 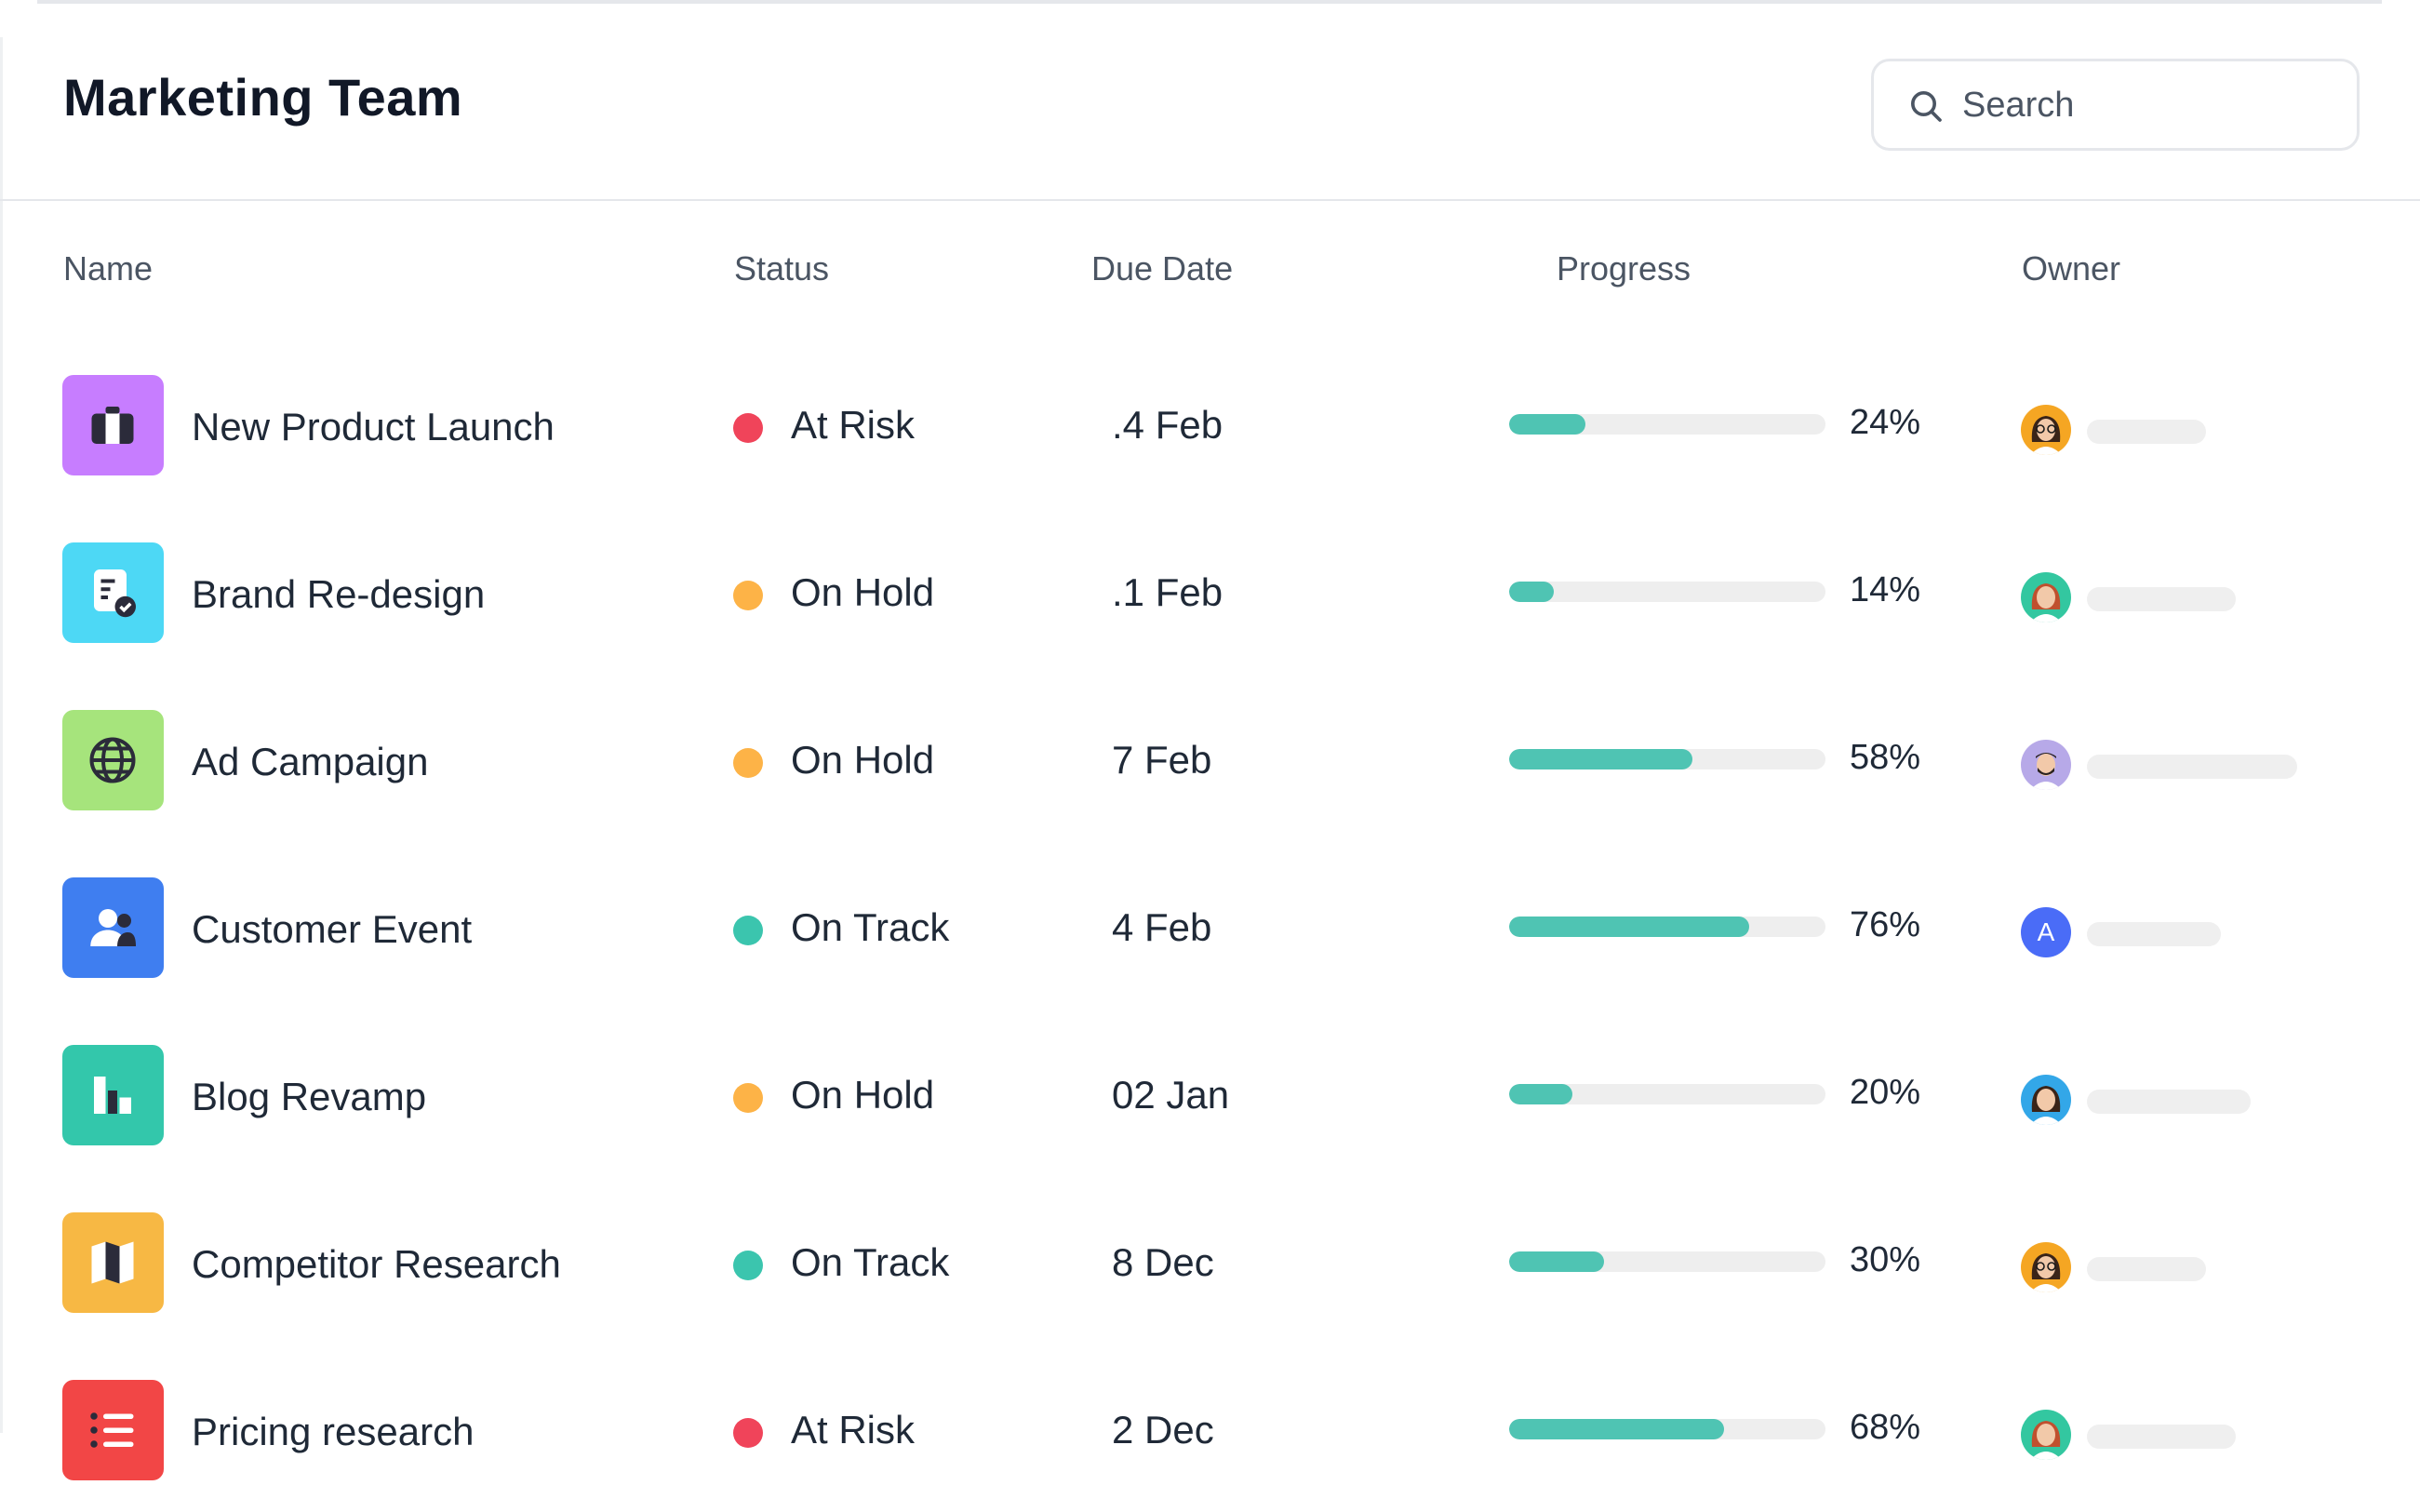 I want to click on table-row: Pricing research At Risk 2 Dec 68%, so click(x=1210, y=1428).